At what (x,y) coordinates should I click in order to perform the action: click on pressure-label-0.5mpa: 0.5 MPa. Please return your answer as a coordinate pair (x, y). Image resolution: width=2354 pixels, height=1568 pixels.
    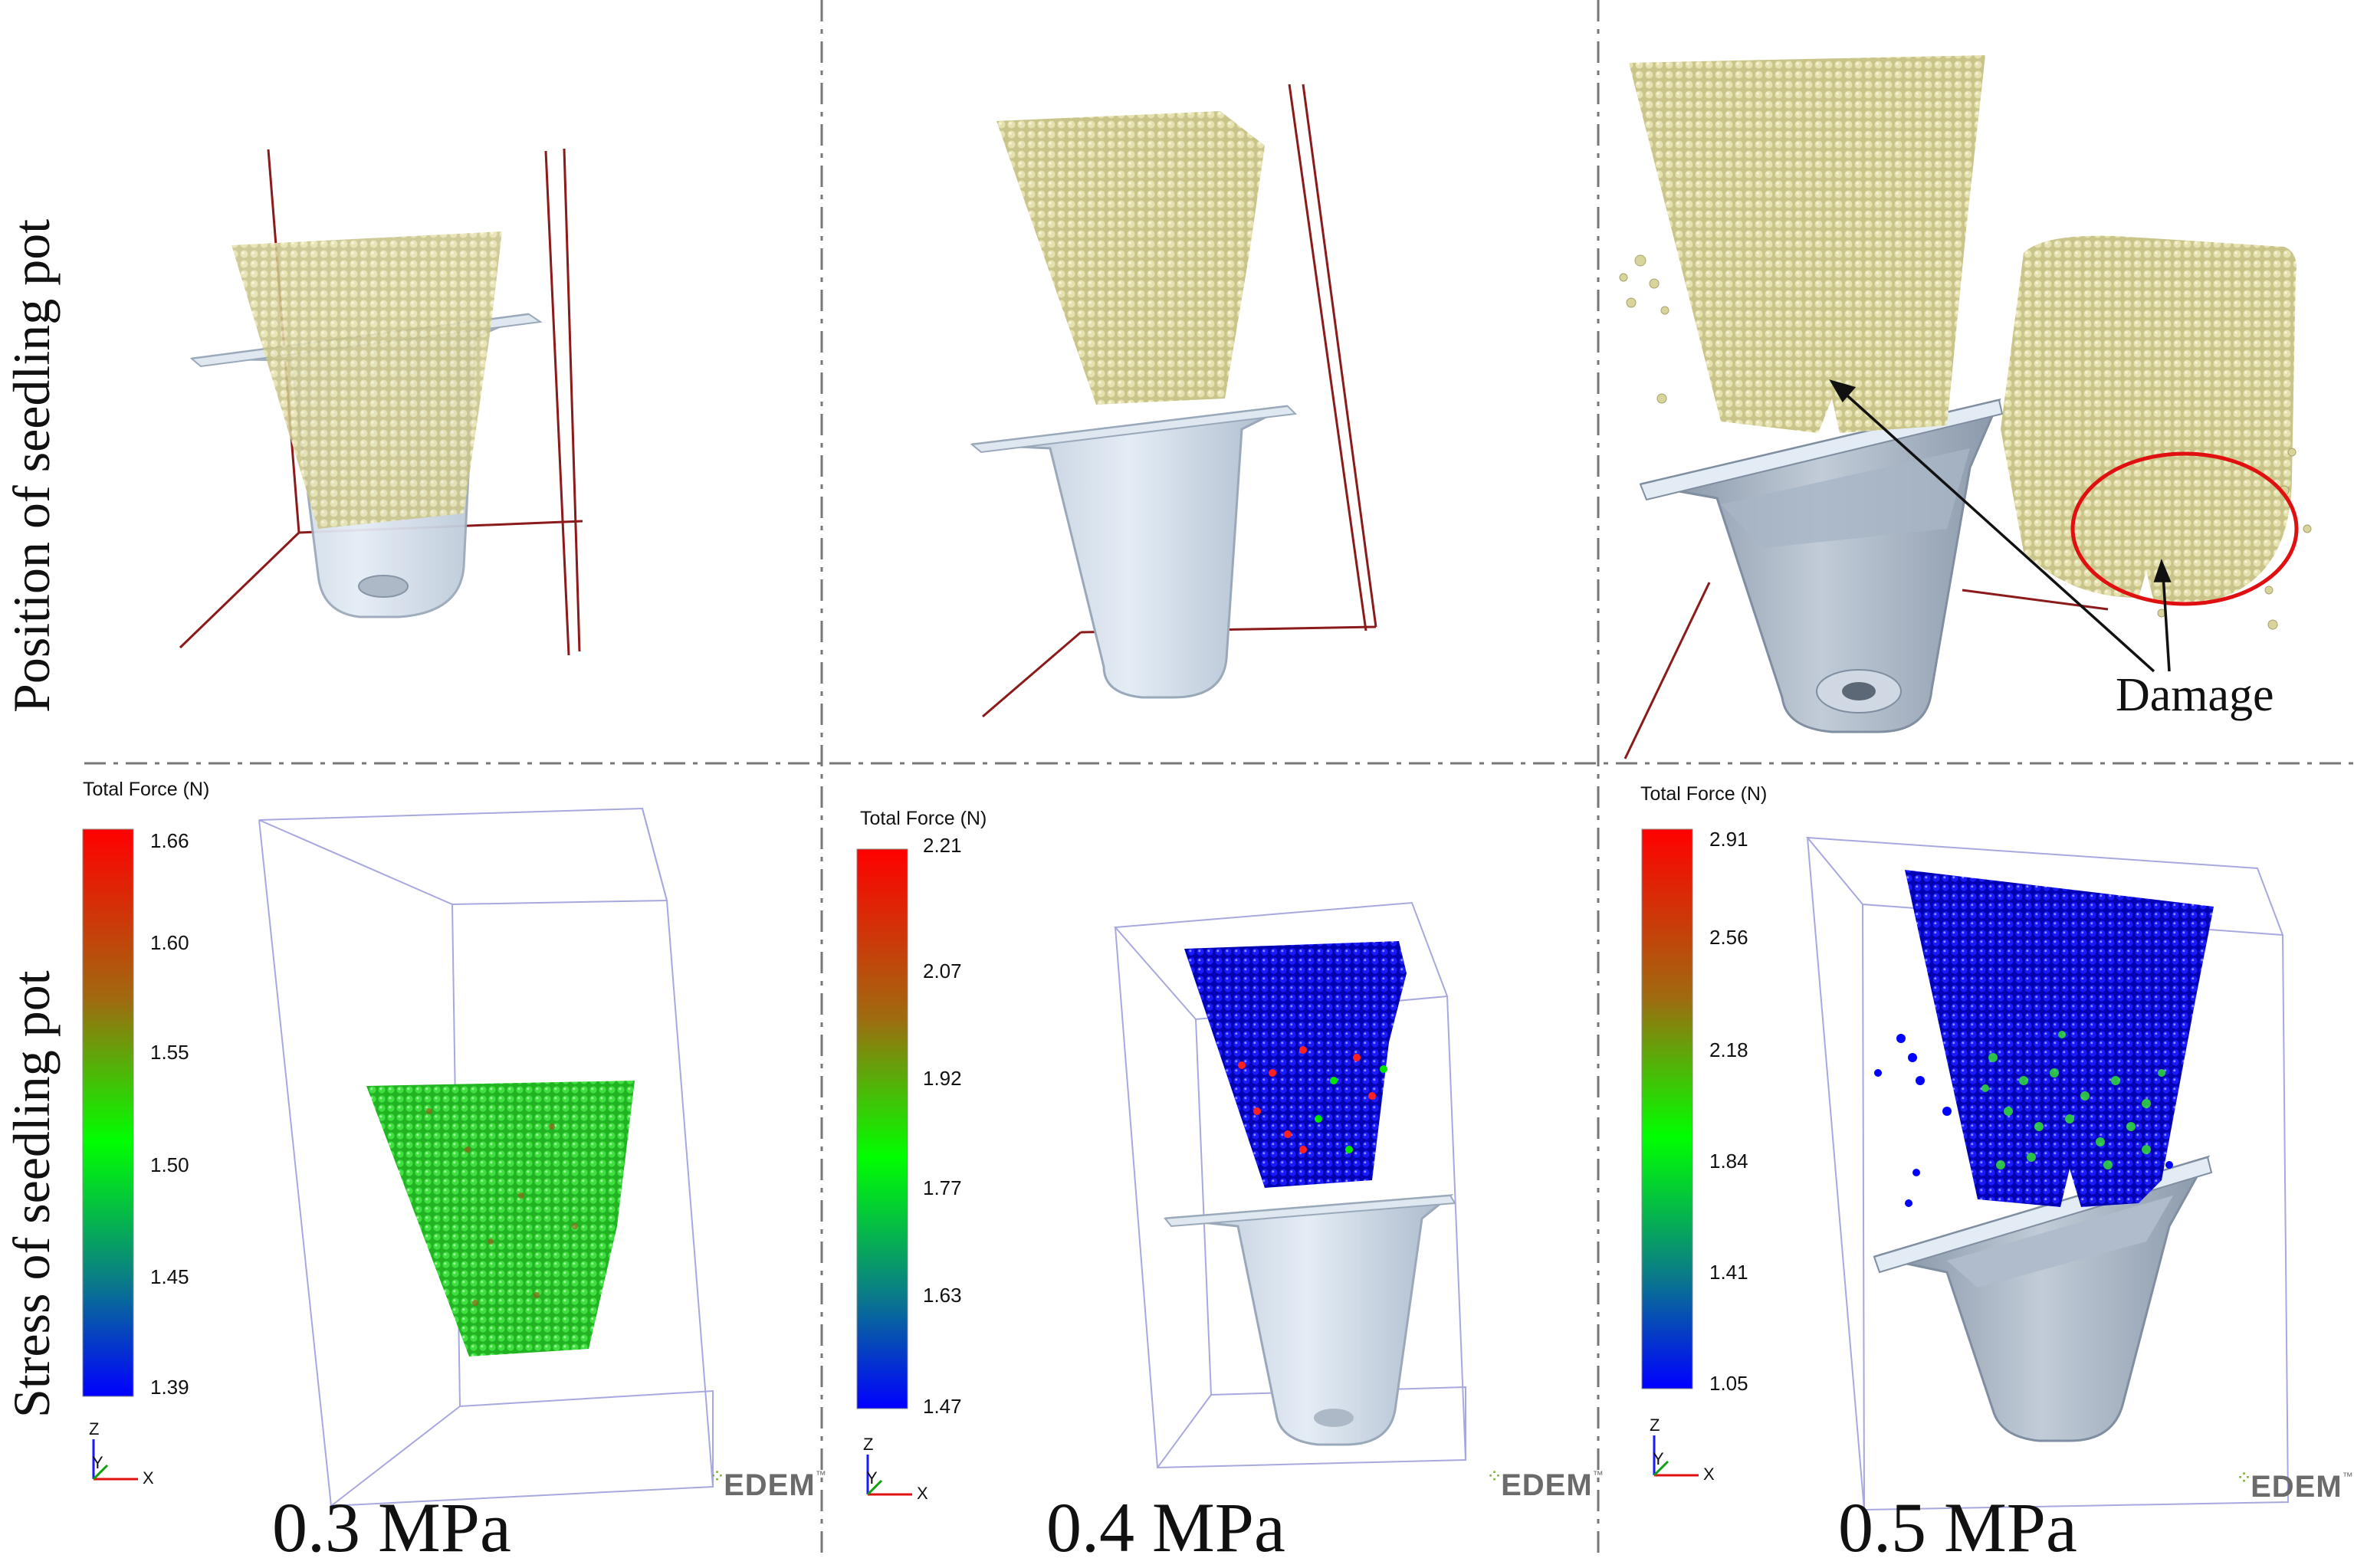
    Looking at the image, I should click on (1957, 1527).